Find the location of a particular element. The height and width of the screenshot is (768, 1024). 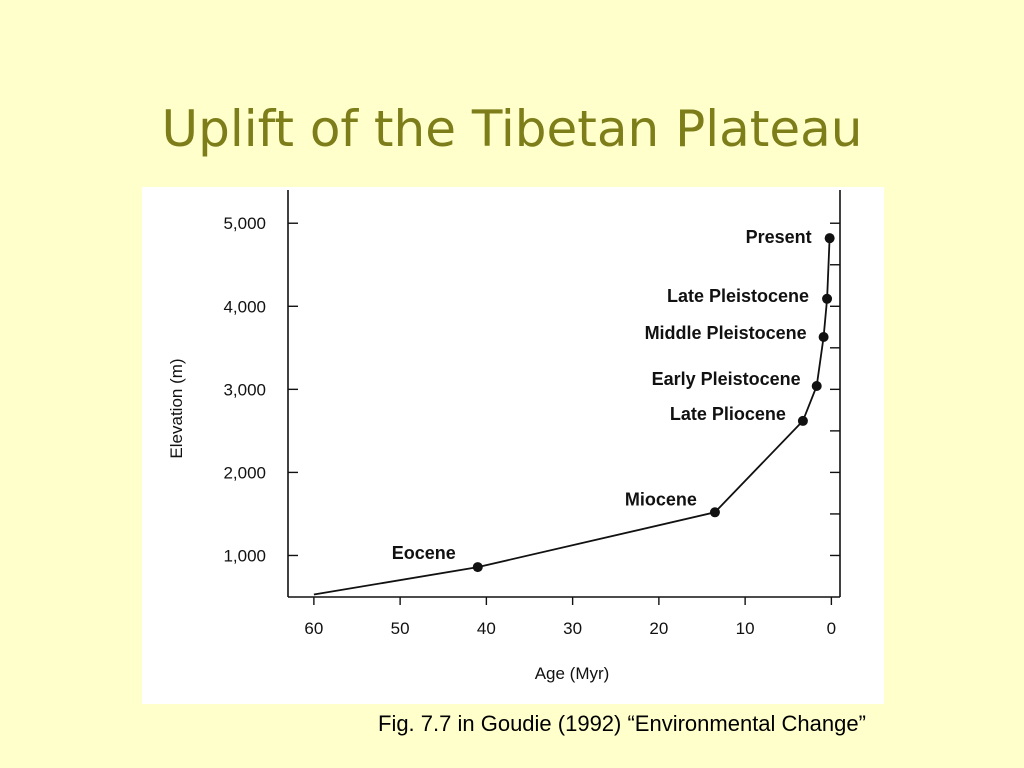

point-label: Late Pleistocene is located at coordinates (738, 296).